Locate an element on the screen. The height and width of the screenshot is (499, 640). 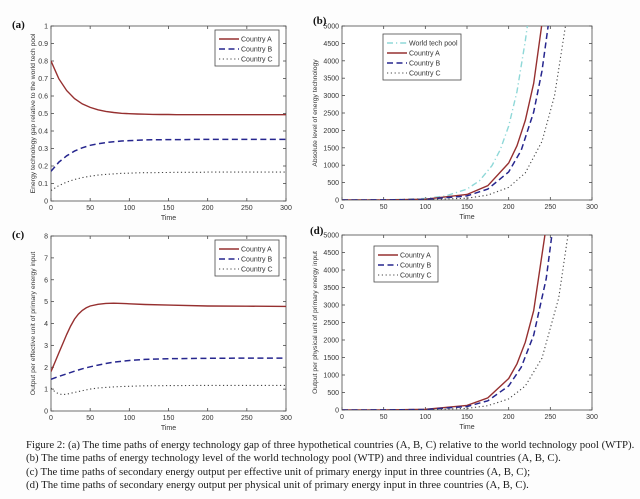
svg-text: 2 is located at coordinates (46, 368).